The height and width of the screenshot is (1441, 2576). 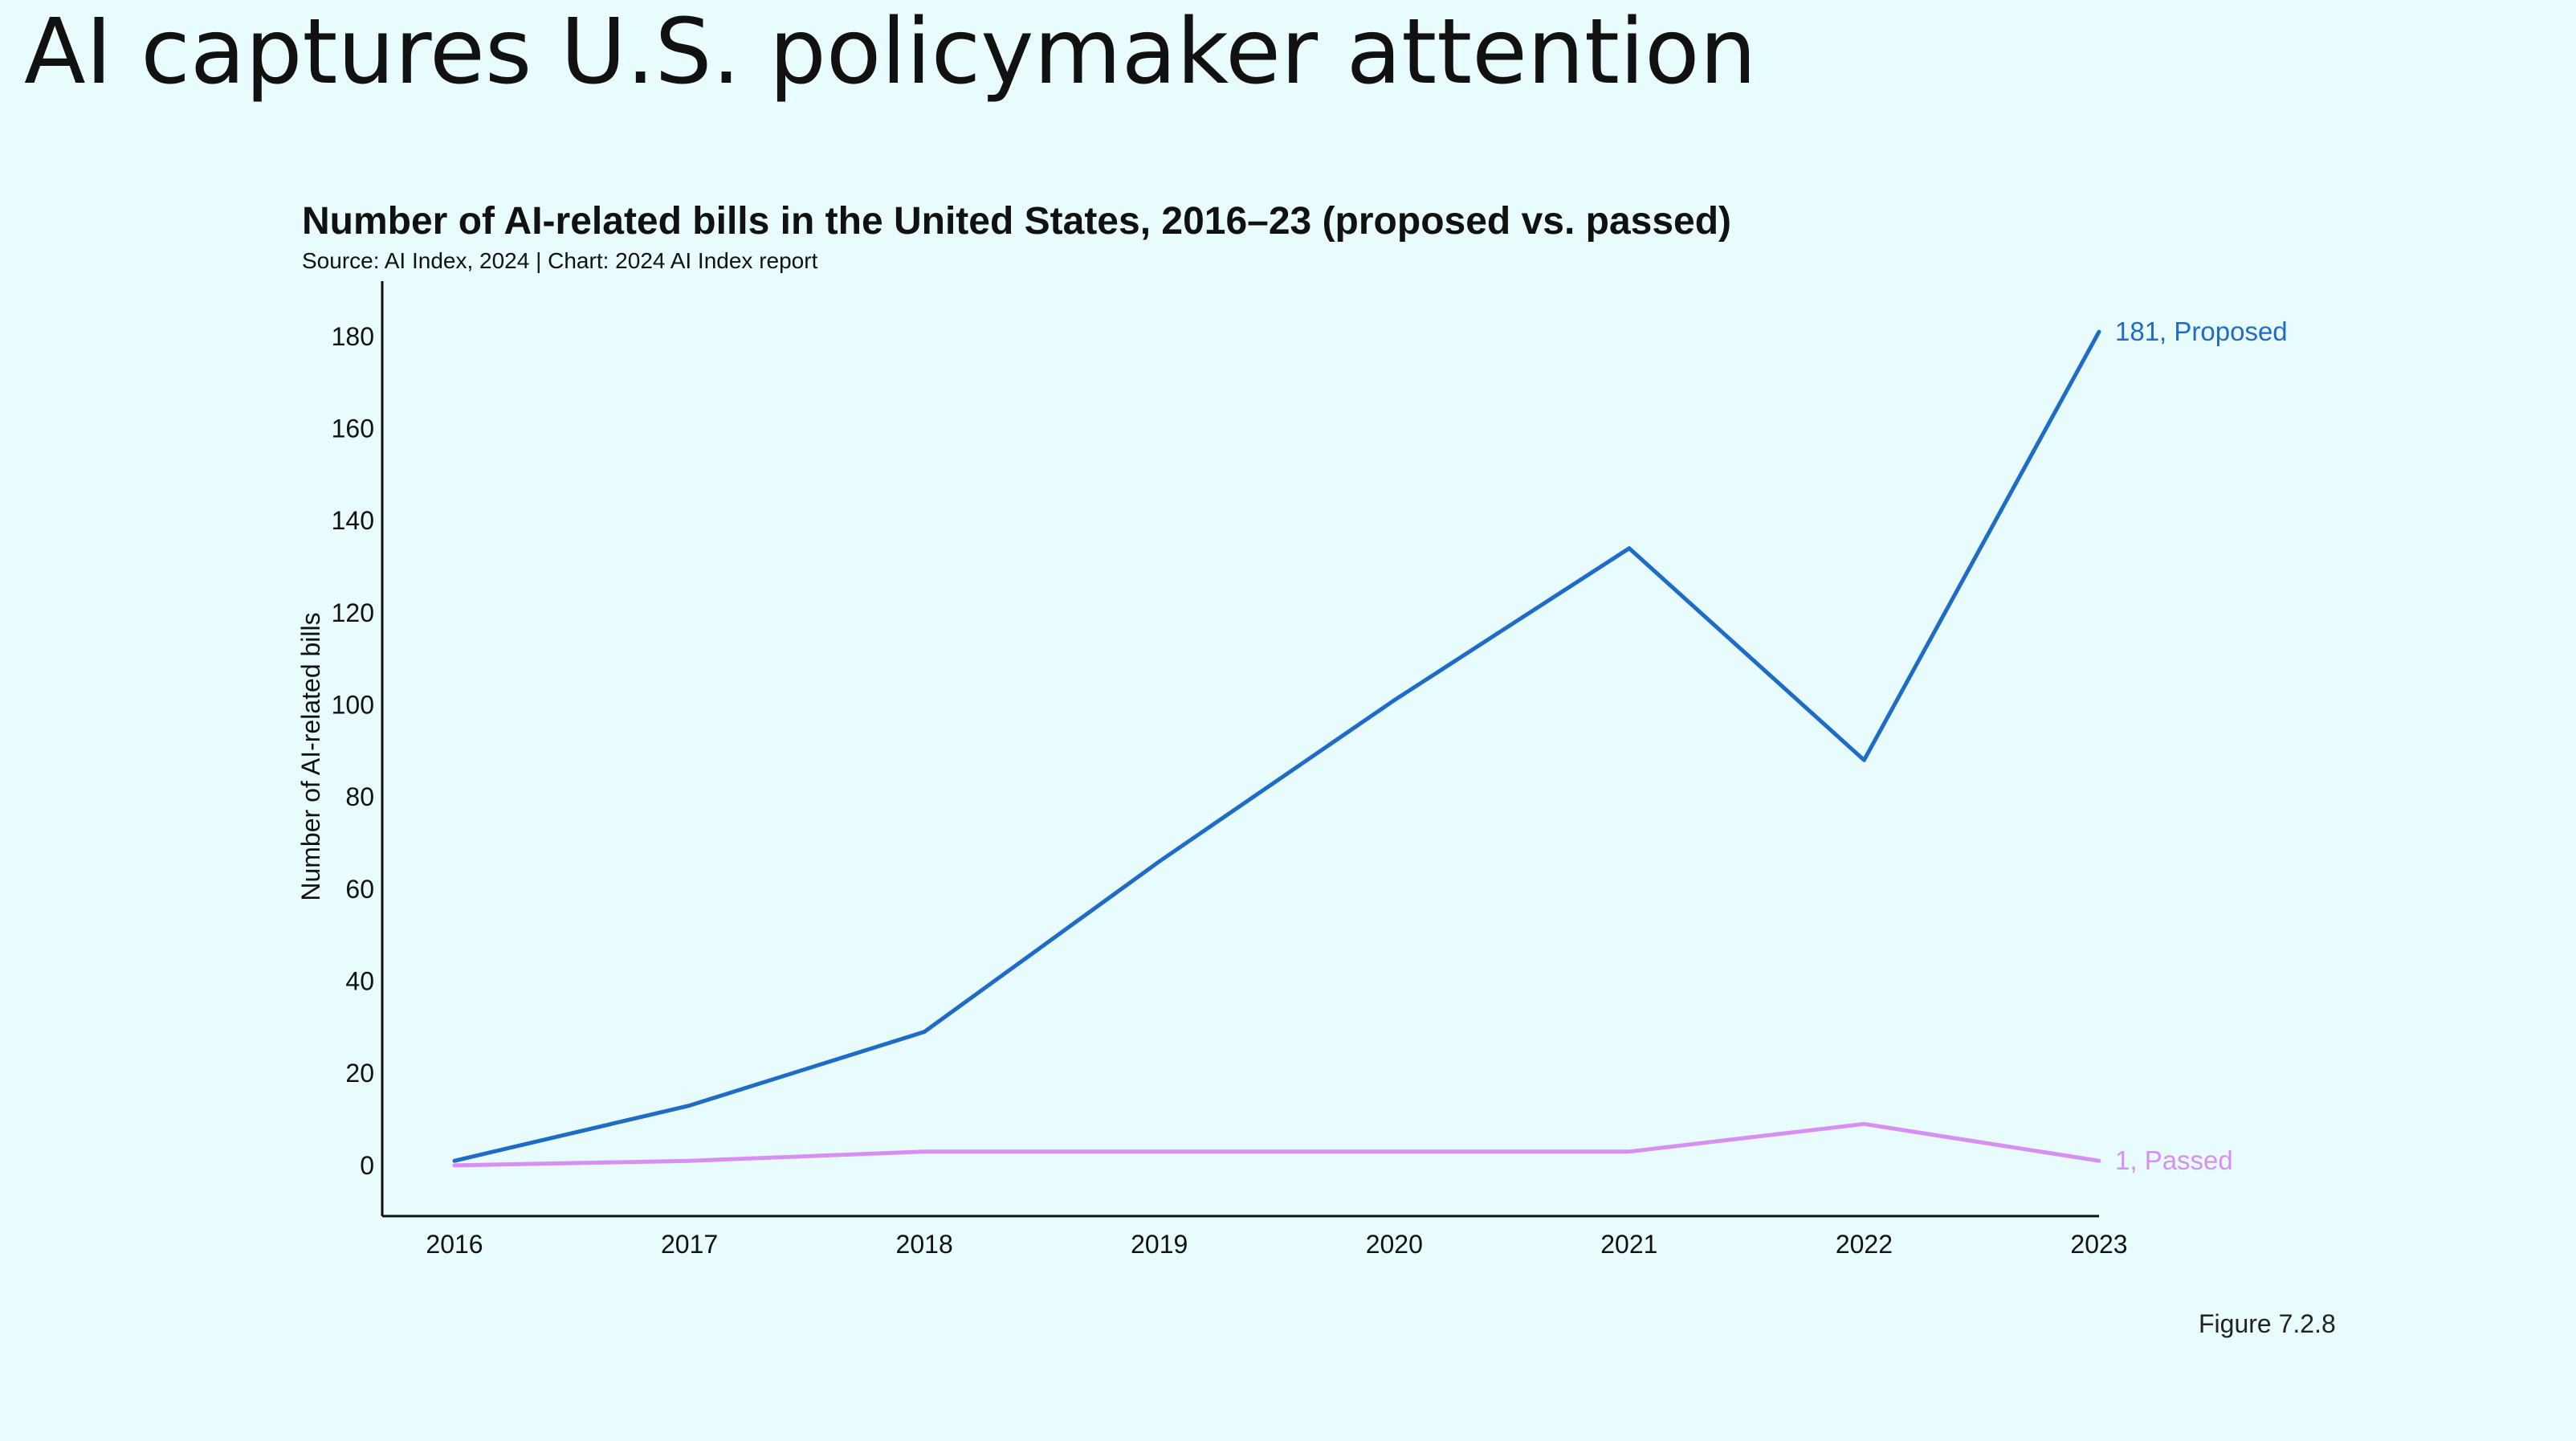 I want to click on end-label-proposed: 181, Proposed, so click(x=2201, y=331).